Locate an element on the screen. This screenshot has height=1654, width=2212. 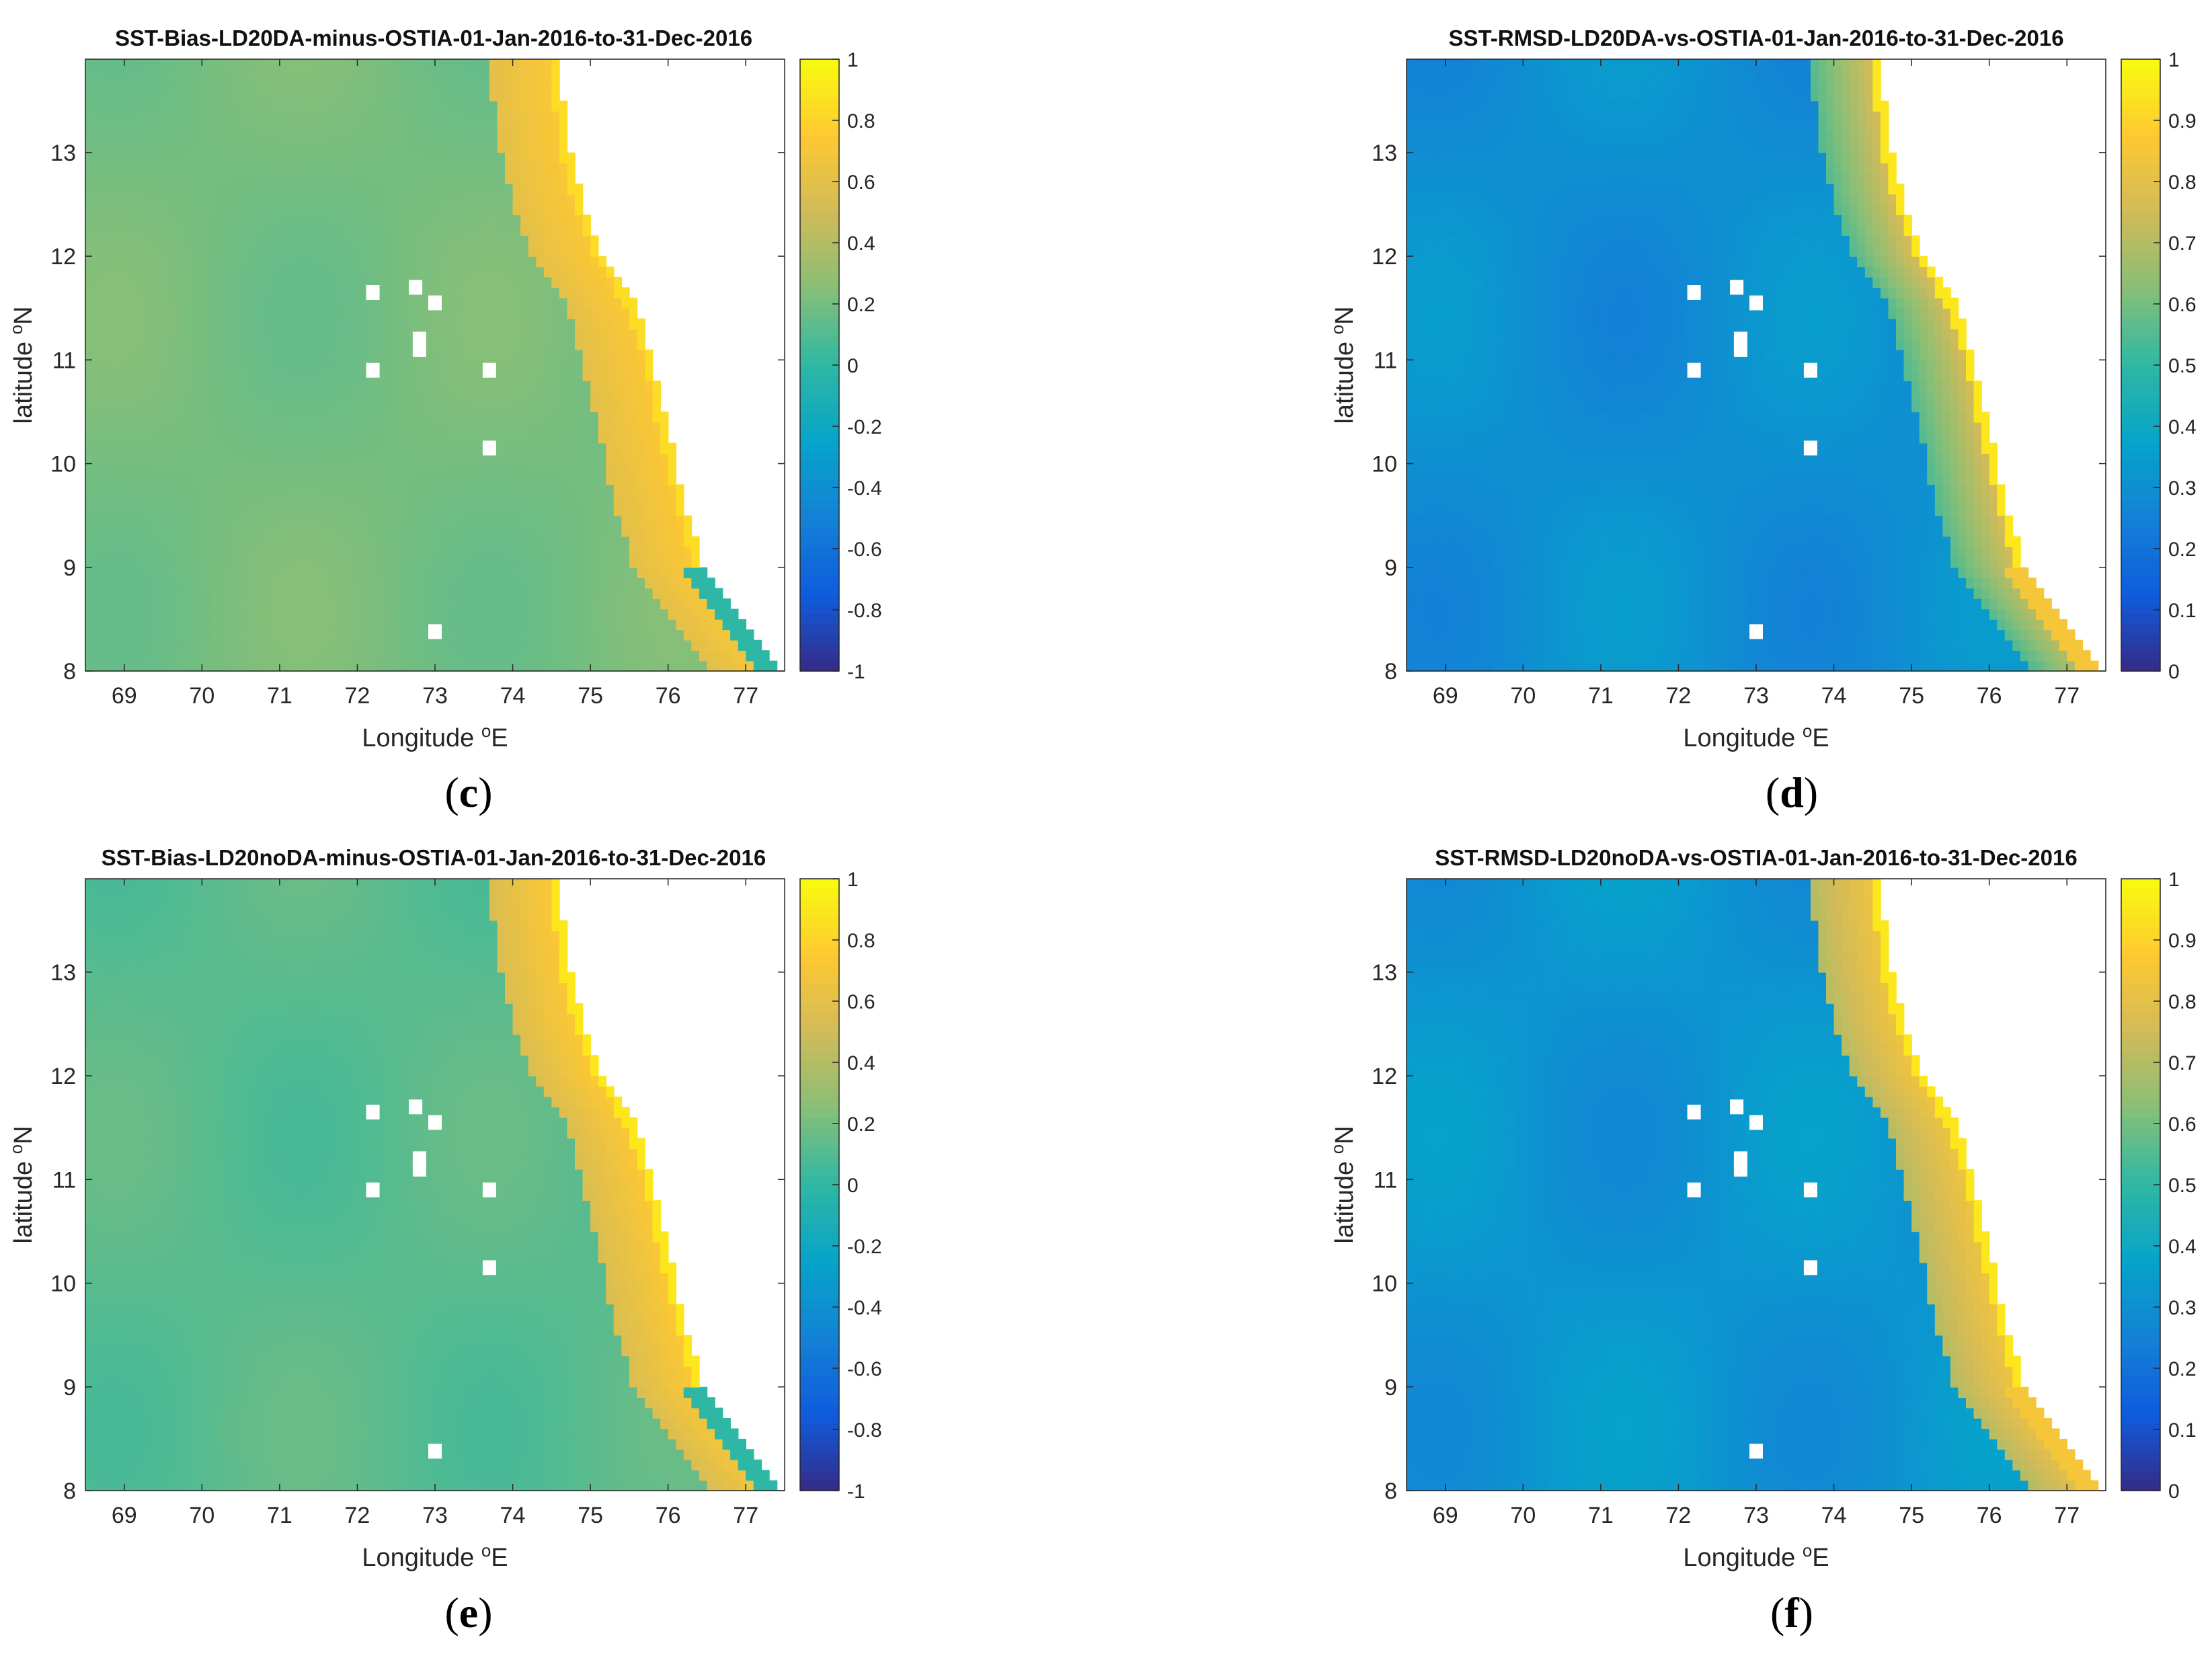
island-mask is located at coordinates (419, 349).